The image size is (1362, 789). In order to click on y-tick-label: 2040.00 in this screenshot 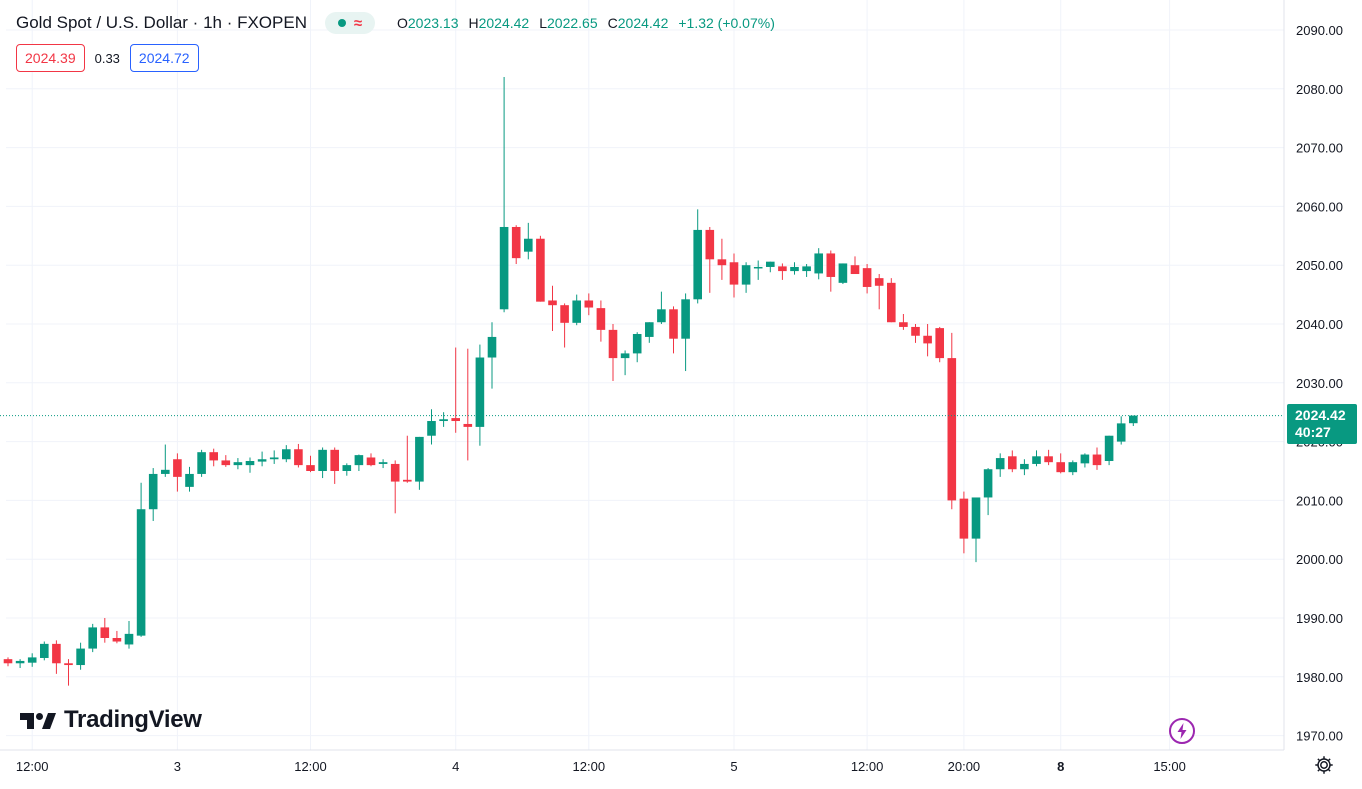, I will do `click(1319, 324)`.